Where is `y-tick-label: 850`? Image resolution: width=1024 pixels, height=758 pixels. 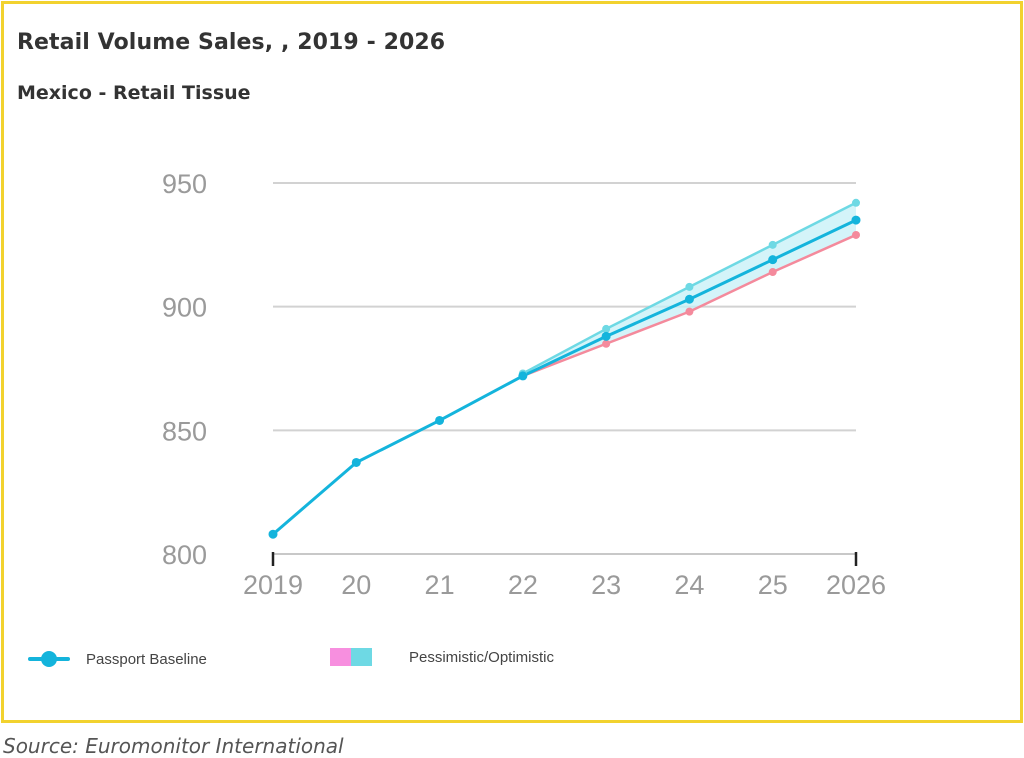 y-tick-label: 850 is located at coordinates (184, 431).